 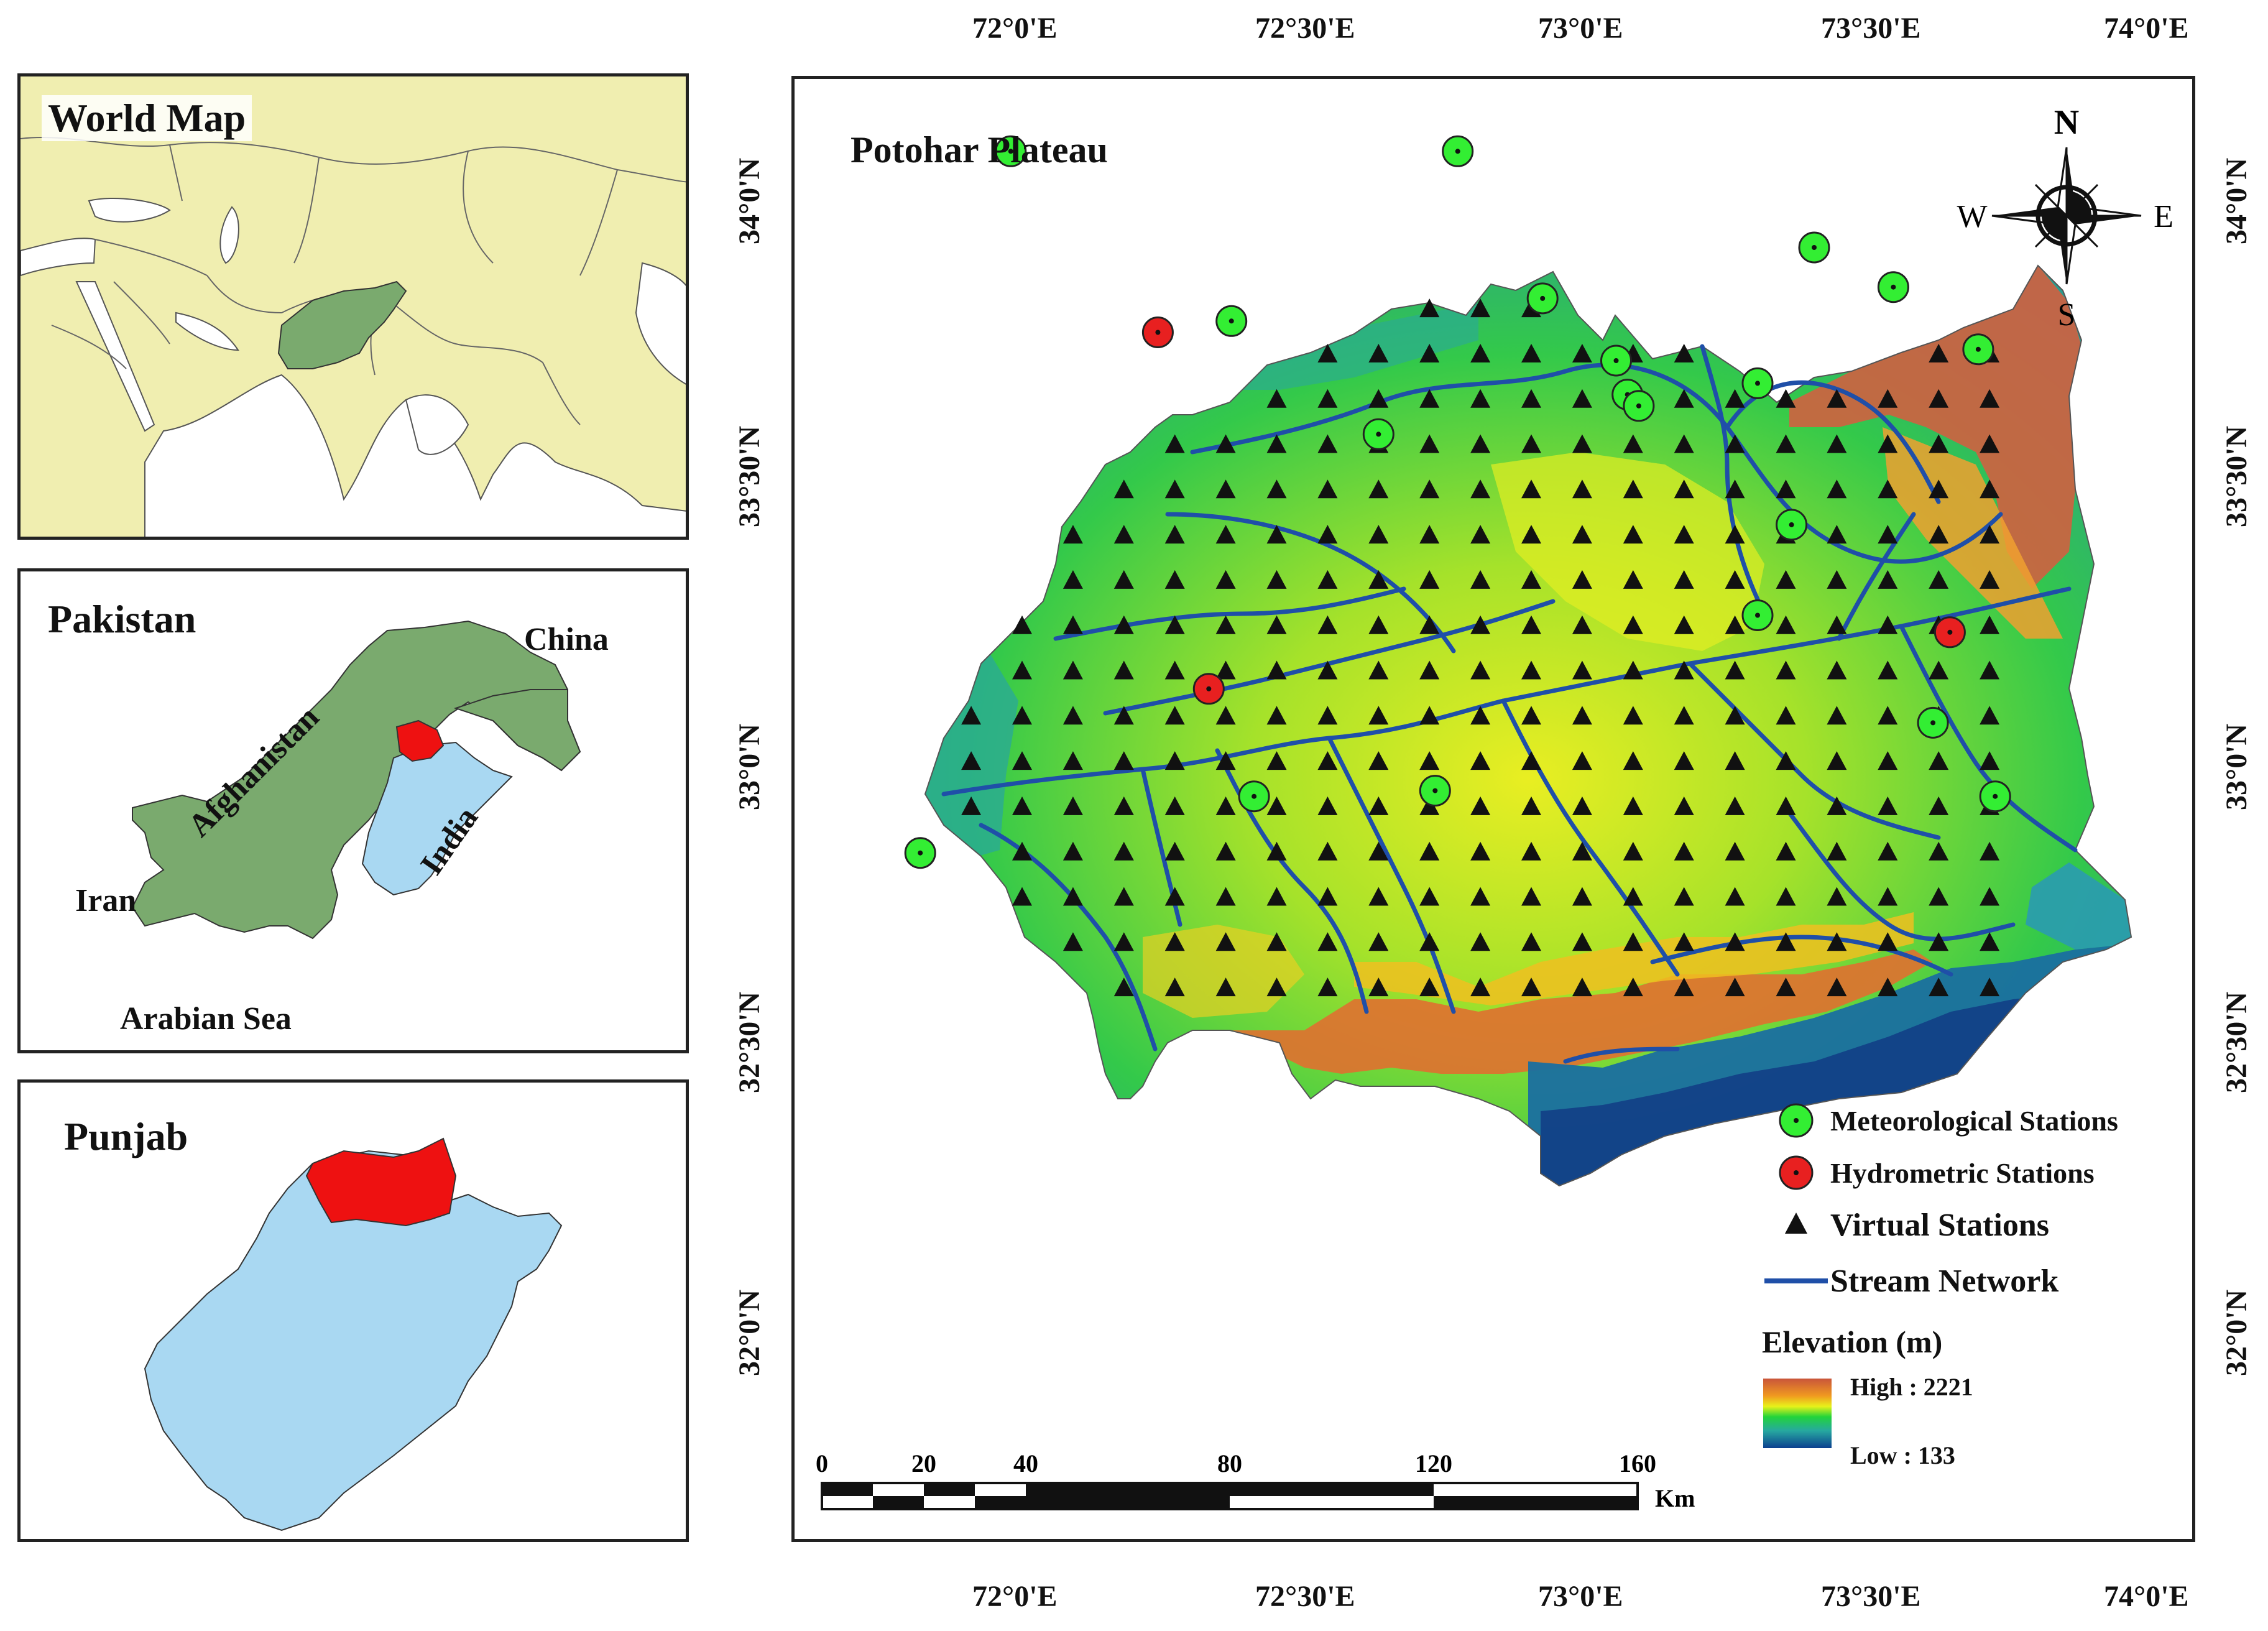 I want to click on mediterranean, so click(x=58, y=257).